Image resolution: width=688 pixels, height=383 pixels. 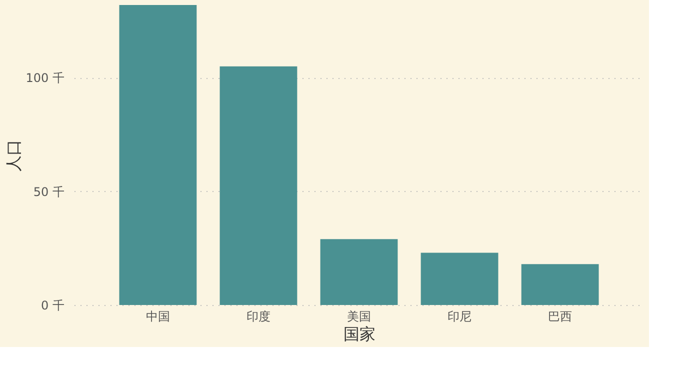 What do you see at coordinates (52, 305) in the screenshot?
I see `y-tick-label: 0 千` at bounding box center [52, 305].